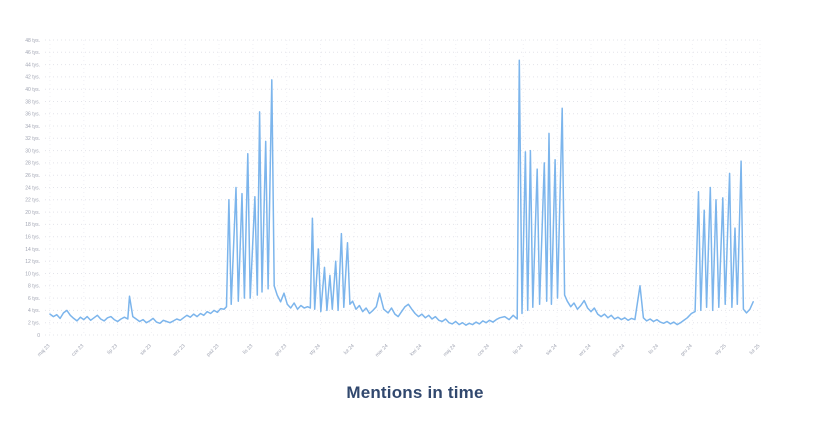 The height and width of the screenshot is (429, 830). I want to click on x-axis-tick-label: paź 24, so click(618, 350).